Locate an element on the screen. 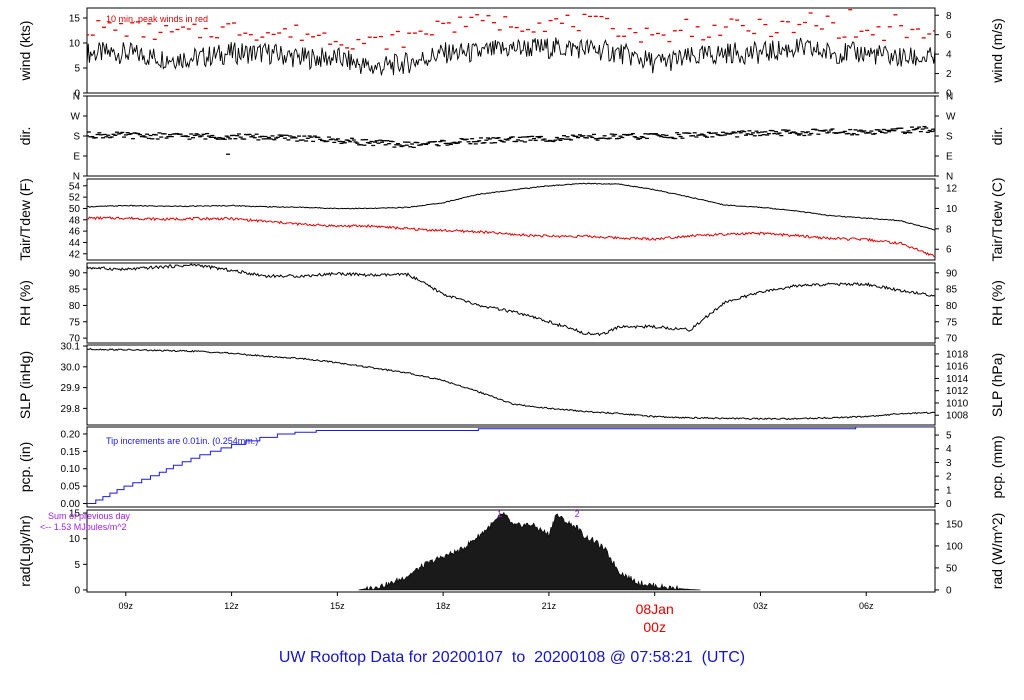 The height and width of the screenshot is (700, 1024). panel-rh: 70 75 80 85 90 70 75 80 85 90 RH (%) RH (%) is located at coordinates (511, 303).